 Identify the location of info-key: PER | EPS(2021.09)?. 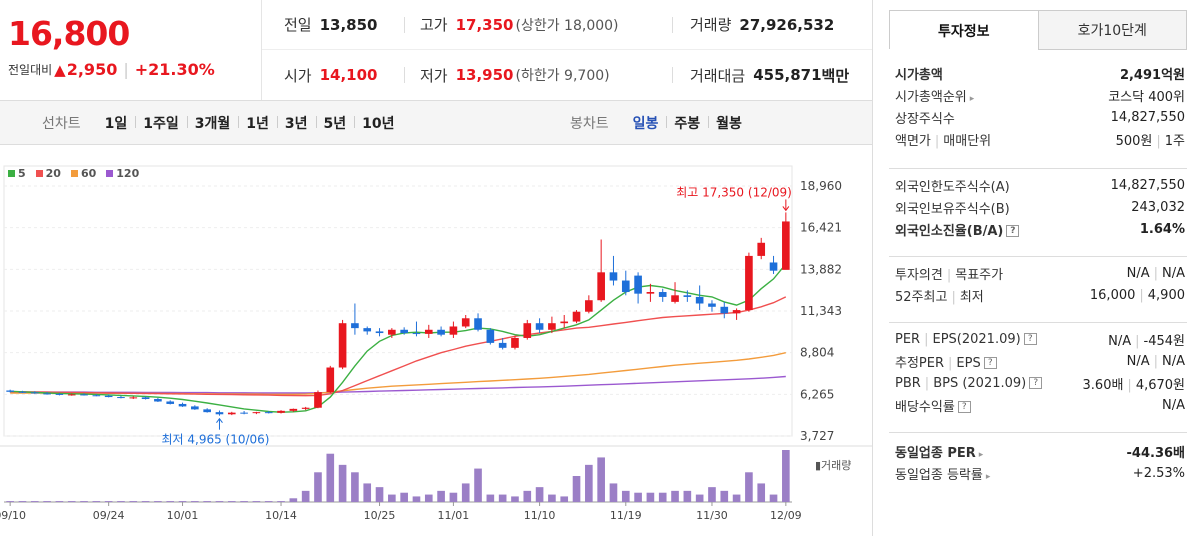
(966, 339).